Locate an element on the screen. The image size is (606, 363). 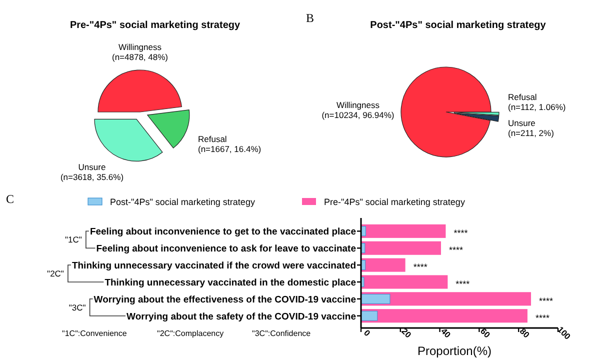
data-label: (n=211, 2%) is located at coordinates (531, 133).